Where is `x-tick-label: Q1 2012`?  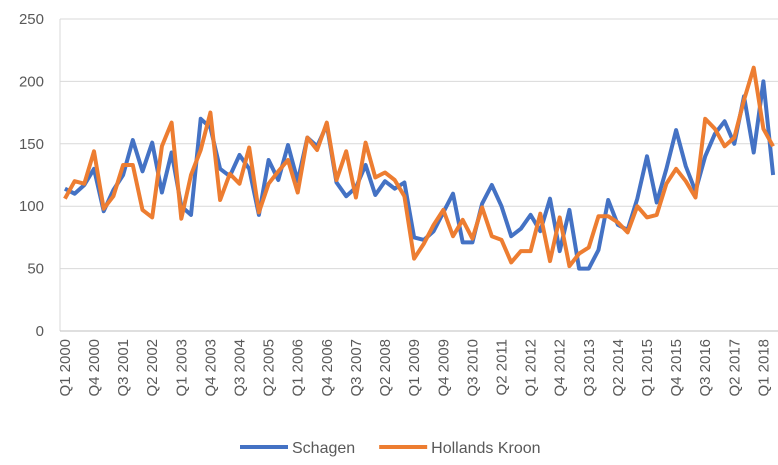 x-tick-label: Q1 2012 is located at coordinates (531, 368).